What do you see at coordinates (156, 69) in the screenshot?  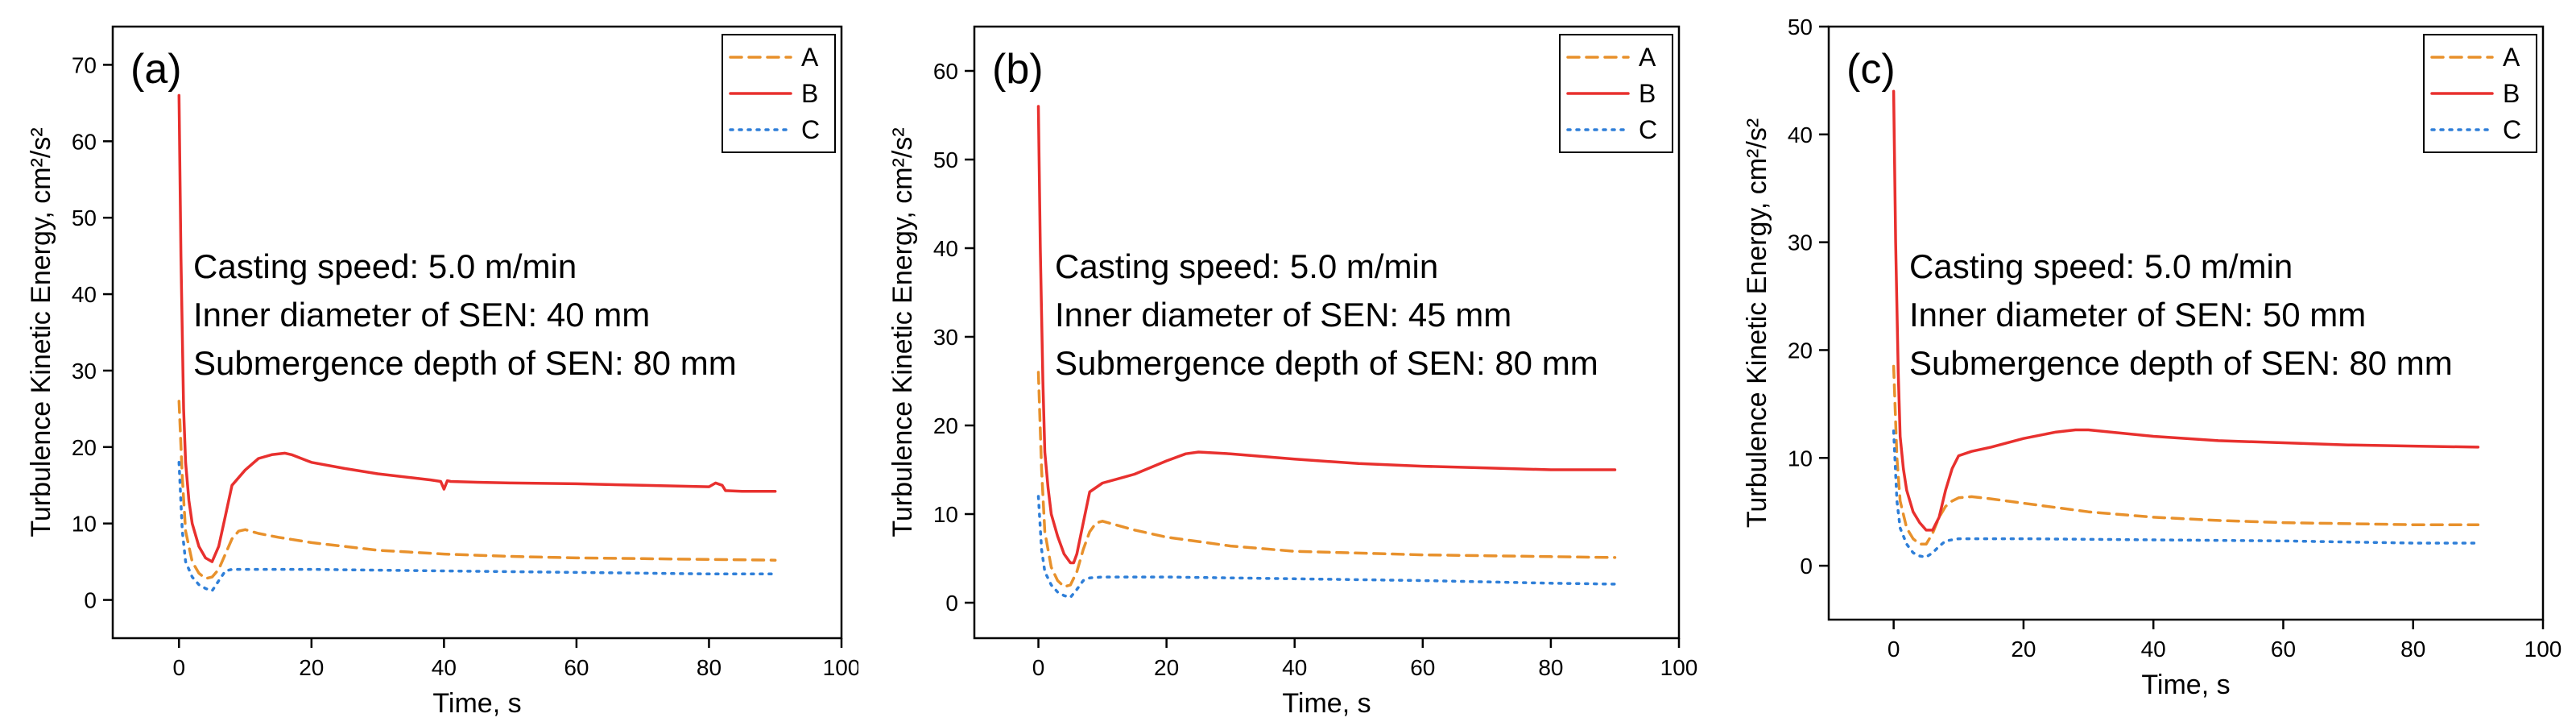 I see `panel-label: (a)` at bounding box center [156, 69].